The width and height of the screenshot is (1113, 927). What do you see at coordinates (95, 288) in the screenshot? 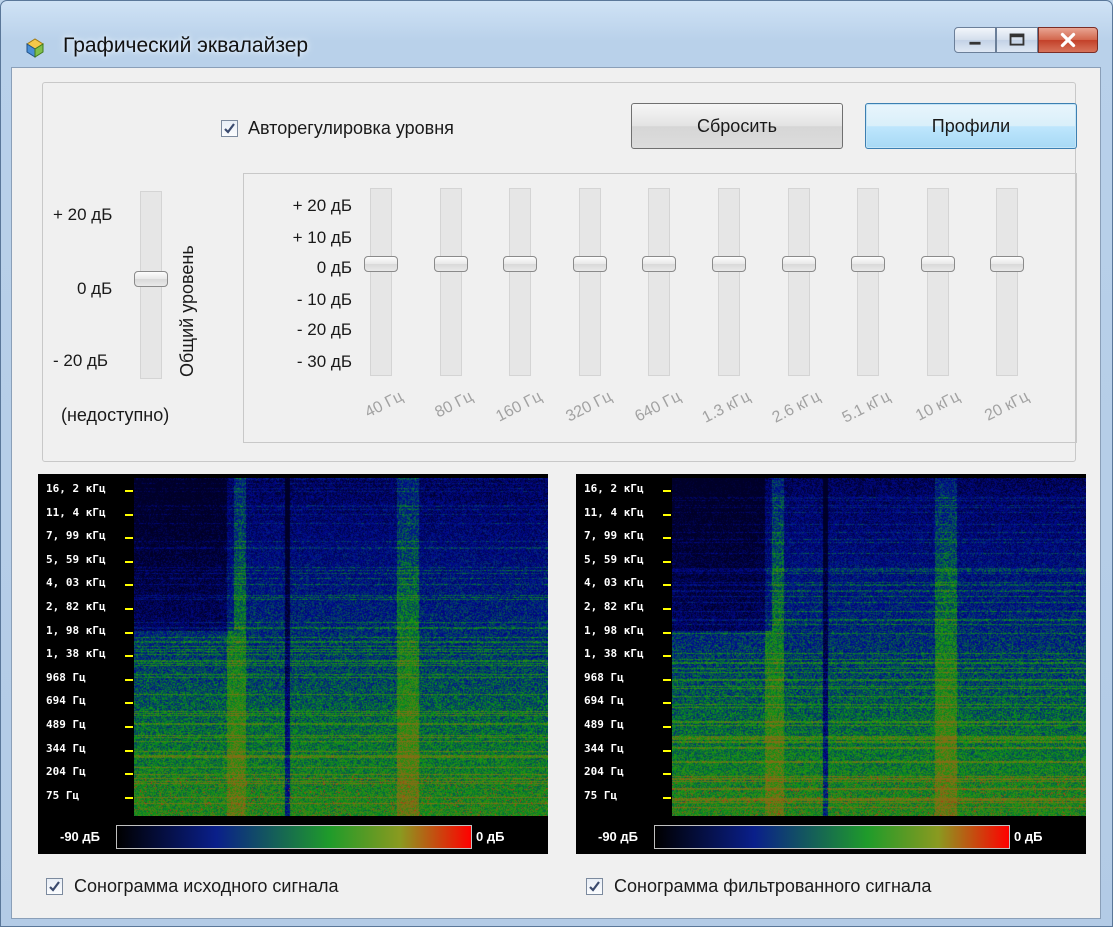
I see `master-scale-mid: 0 дБ` at bounding box center [95, 288].